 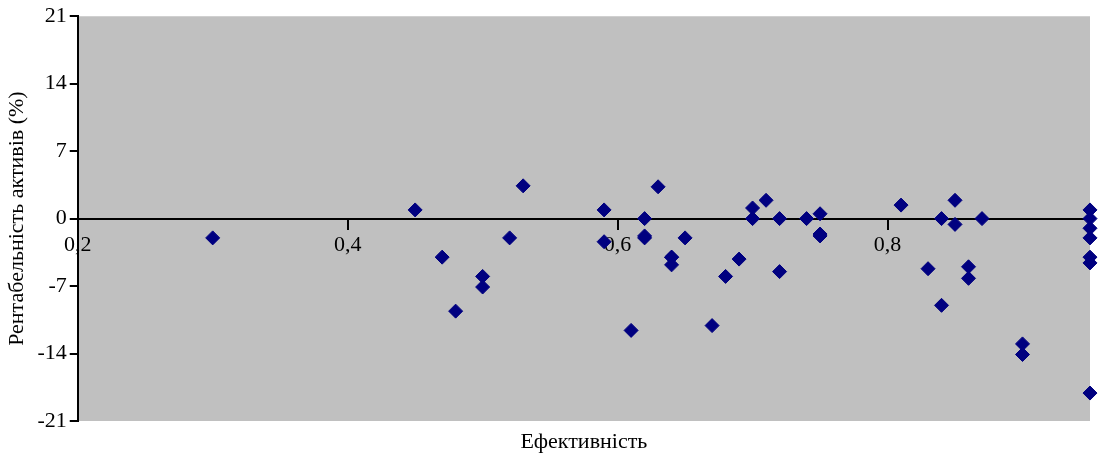 I want to click on y-tick-label: 0, so click(x=61, y=217).